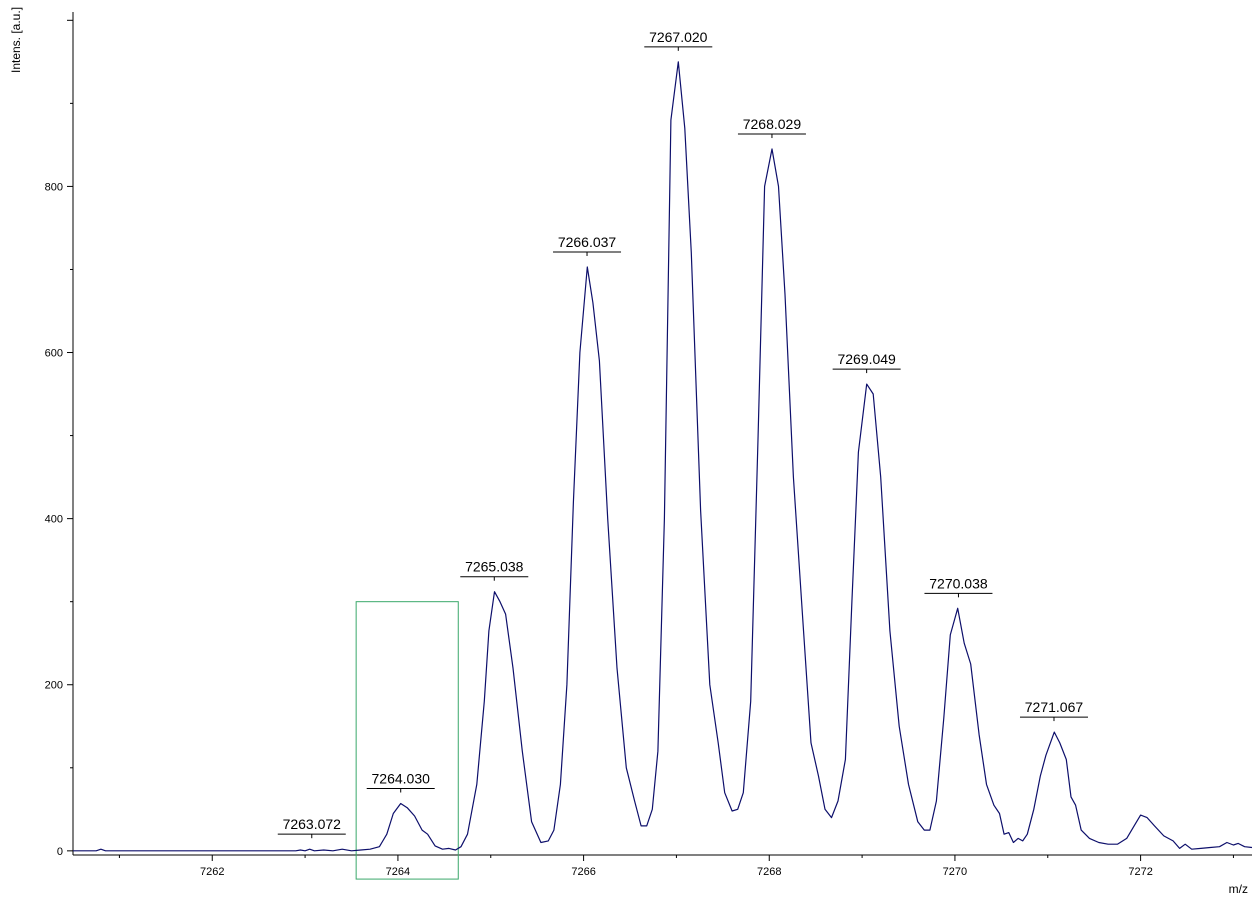 The image size is (1252, 899). Describe the element at coordinates (958, 583) in the screenshot. I see `peak-label-text: 7270.038` at that location.